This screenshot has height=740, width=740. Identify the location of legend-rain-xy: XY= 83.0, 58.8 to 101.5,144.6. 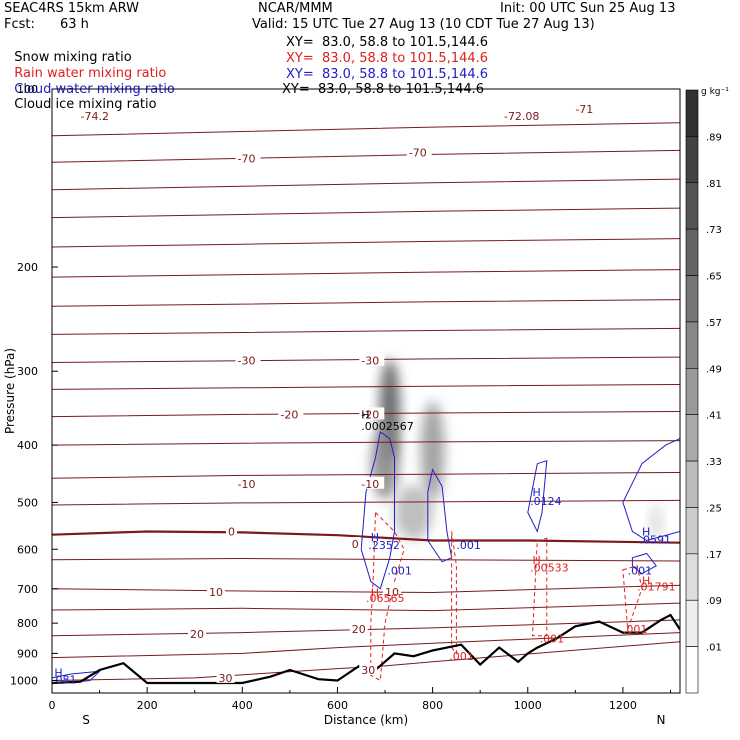
(387, 58).